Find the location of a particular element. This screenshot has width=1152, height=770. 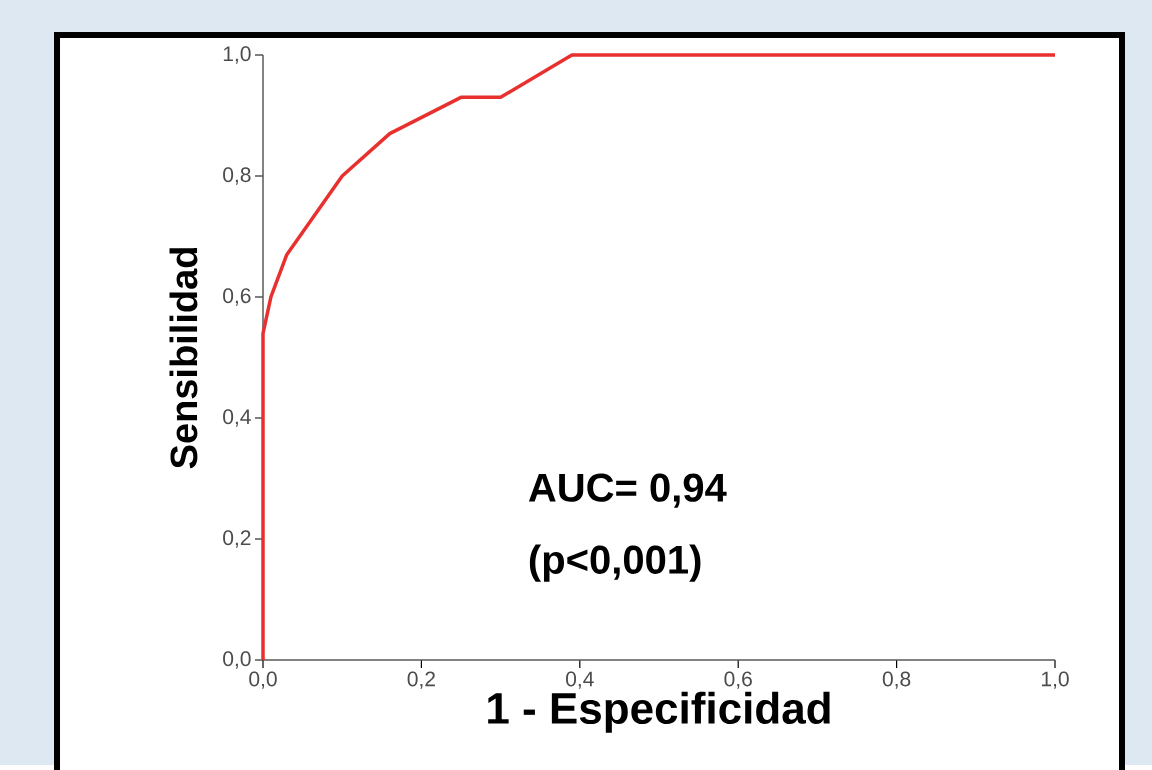

y-tick-label: 1,0 is located at coordinates (237, 55).